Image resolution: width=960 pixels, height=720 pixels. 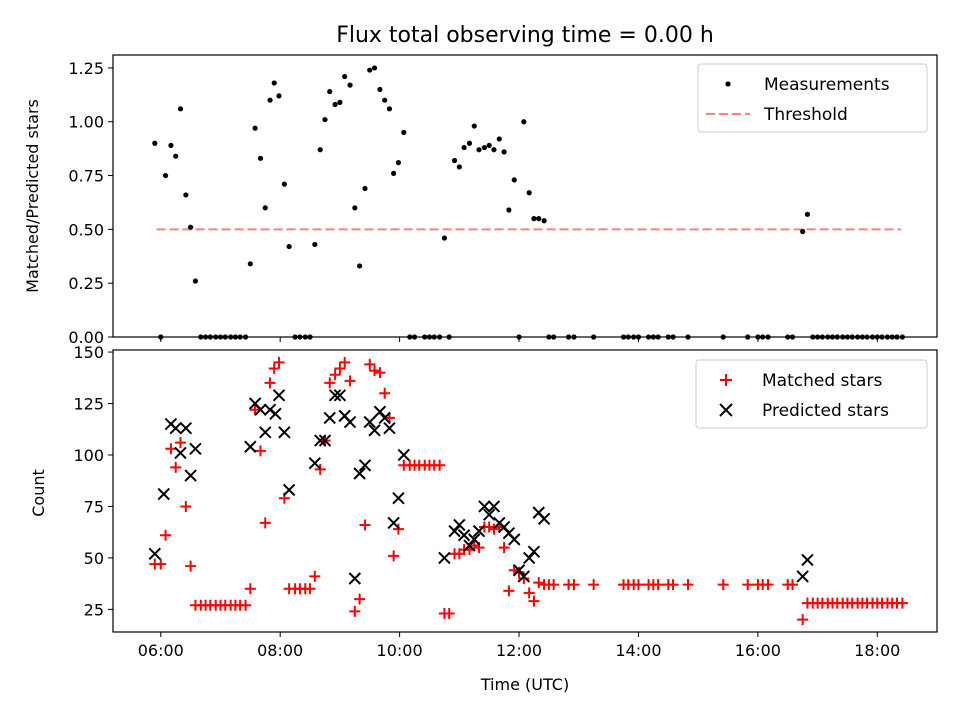 What do you see at coordinates (86, 176) in the screenshot?
I see `y-tick-label-top: 0.75` at bounding box center [86, 176].